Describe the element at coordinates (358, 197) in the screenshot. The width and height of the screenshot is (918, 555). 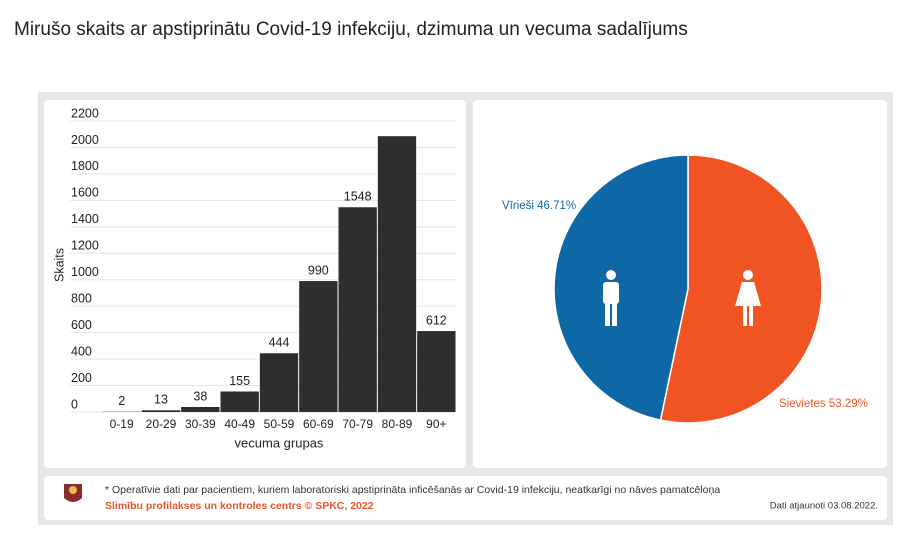
I see `value-label: 1548` at that location.